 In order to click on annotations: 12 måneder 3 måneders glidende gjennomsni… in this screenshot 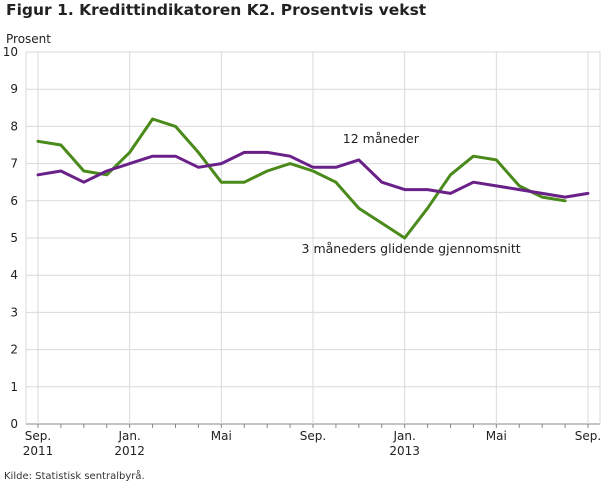, I will do `click(411, 193)`.